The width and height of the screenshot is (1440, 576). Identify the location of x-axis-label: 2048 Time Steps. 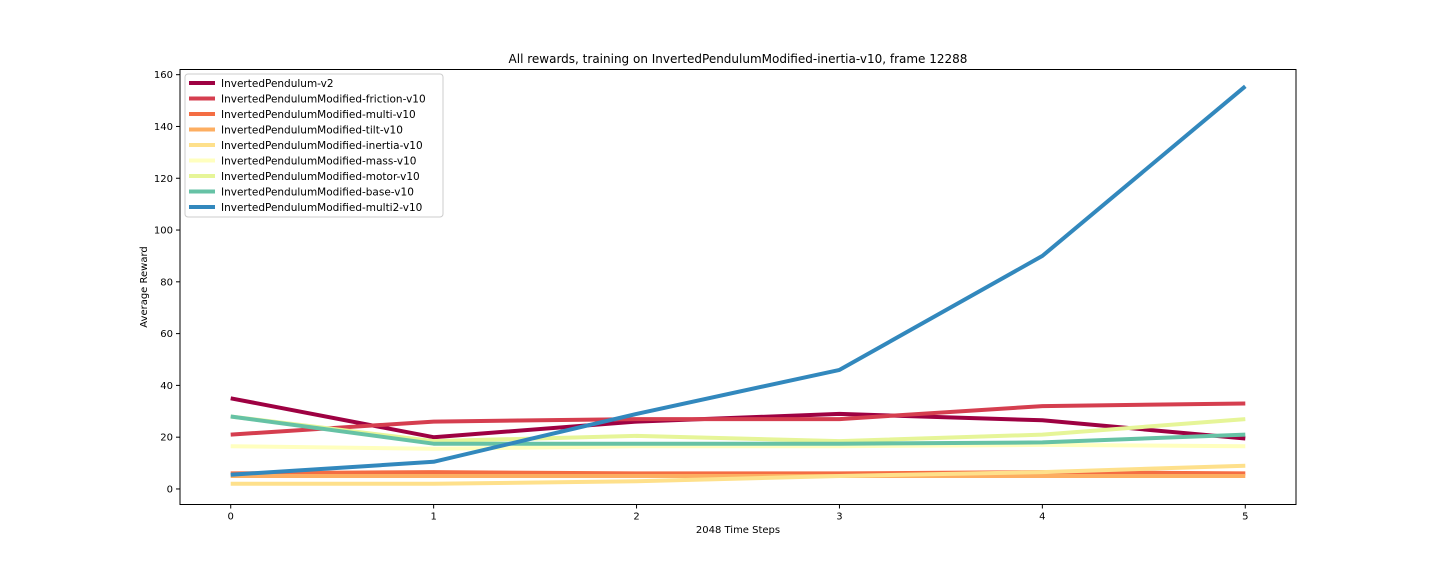
(738, 530).